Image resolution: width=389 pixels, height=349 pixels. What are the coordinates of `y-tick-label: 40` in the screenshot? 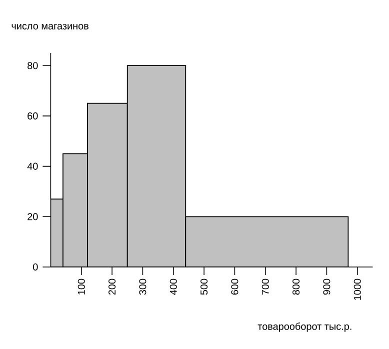 It's located at (32, 166).